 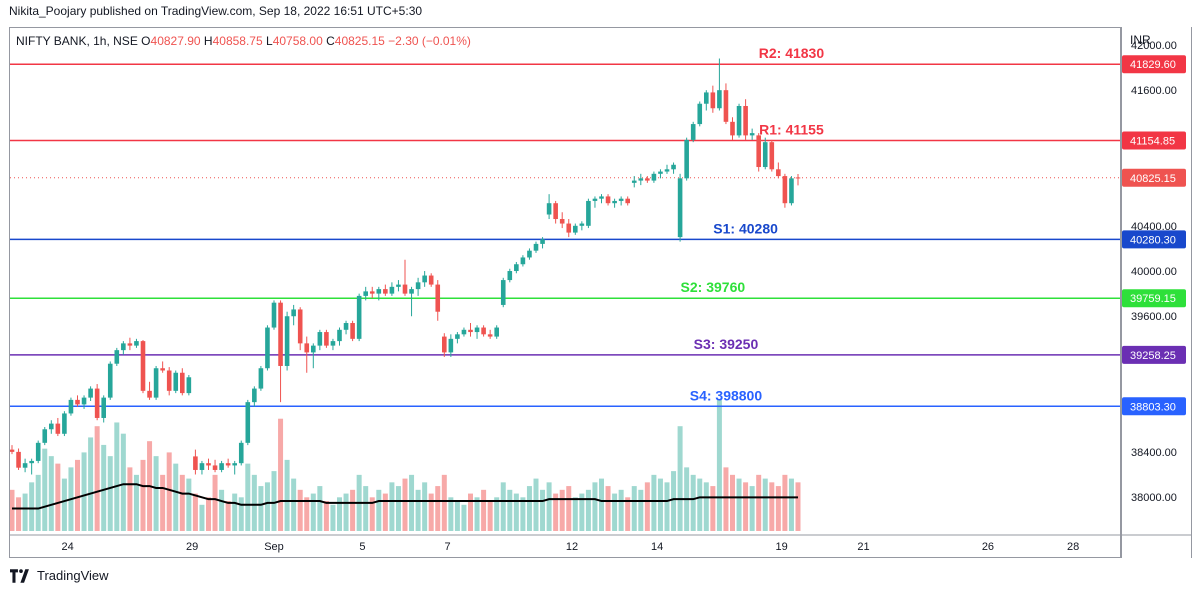 I want to click on low-key: L, so click(x=269, y=41).